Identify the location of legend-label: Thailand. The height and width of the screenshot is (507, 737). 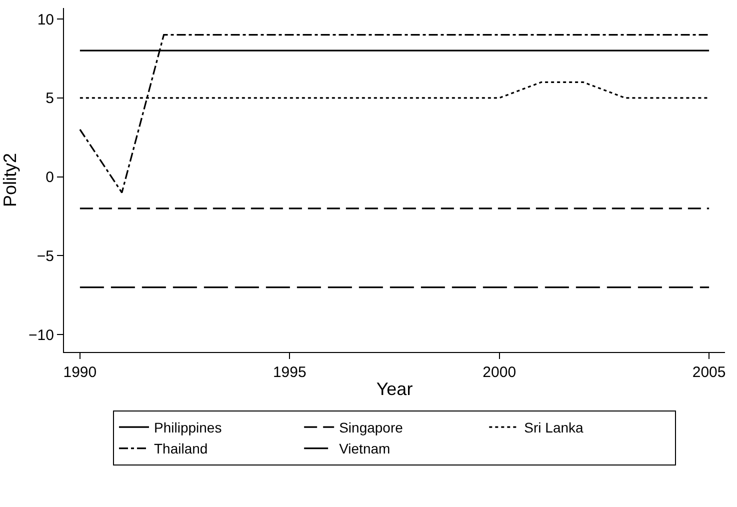
(181, 448).